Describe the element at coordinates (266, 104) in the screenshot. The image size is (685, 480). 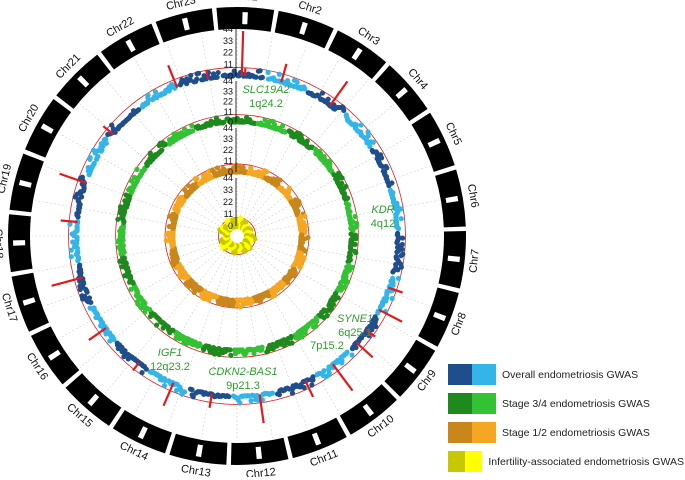
I see `annotation-locus: 1q24.2` at that location.